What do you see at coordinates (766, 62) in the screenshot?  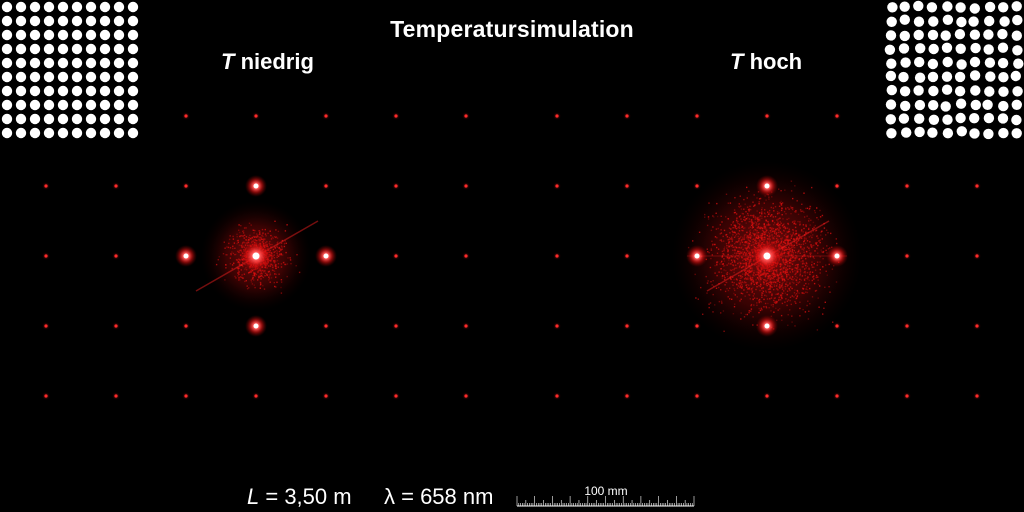 I see `label-high-temperature: T hoch` at bounding box center [766, 62].